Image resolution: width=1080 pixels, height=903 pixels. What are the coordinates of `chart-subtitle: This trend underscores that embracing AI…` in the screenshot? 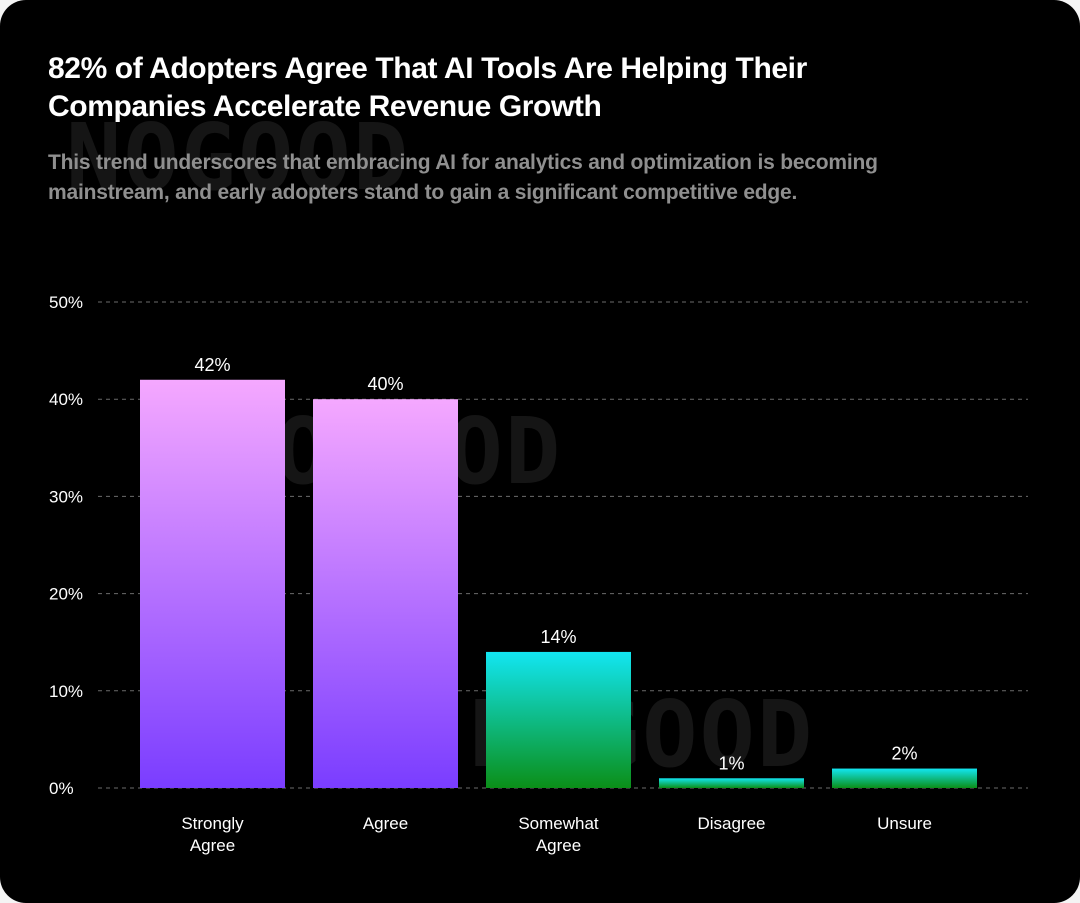 It's located at (463, 177).